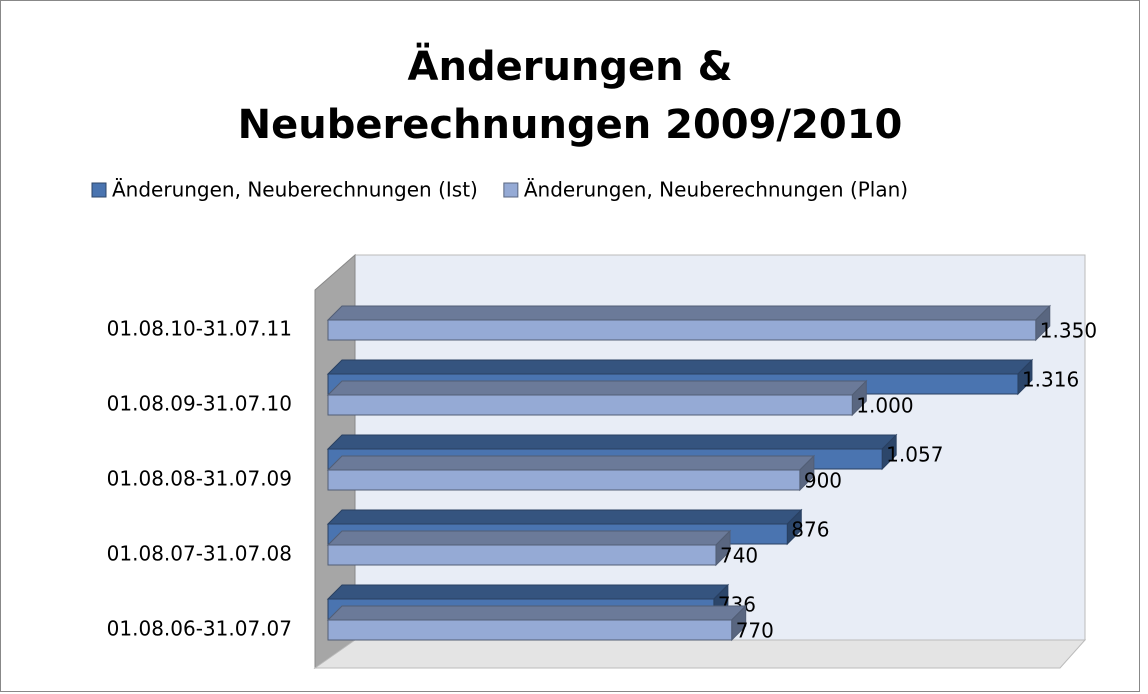  What do you see at coordinates (755, 631) in the screenshot?
I see `data-label: 770` at bounding box center [755, 631].